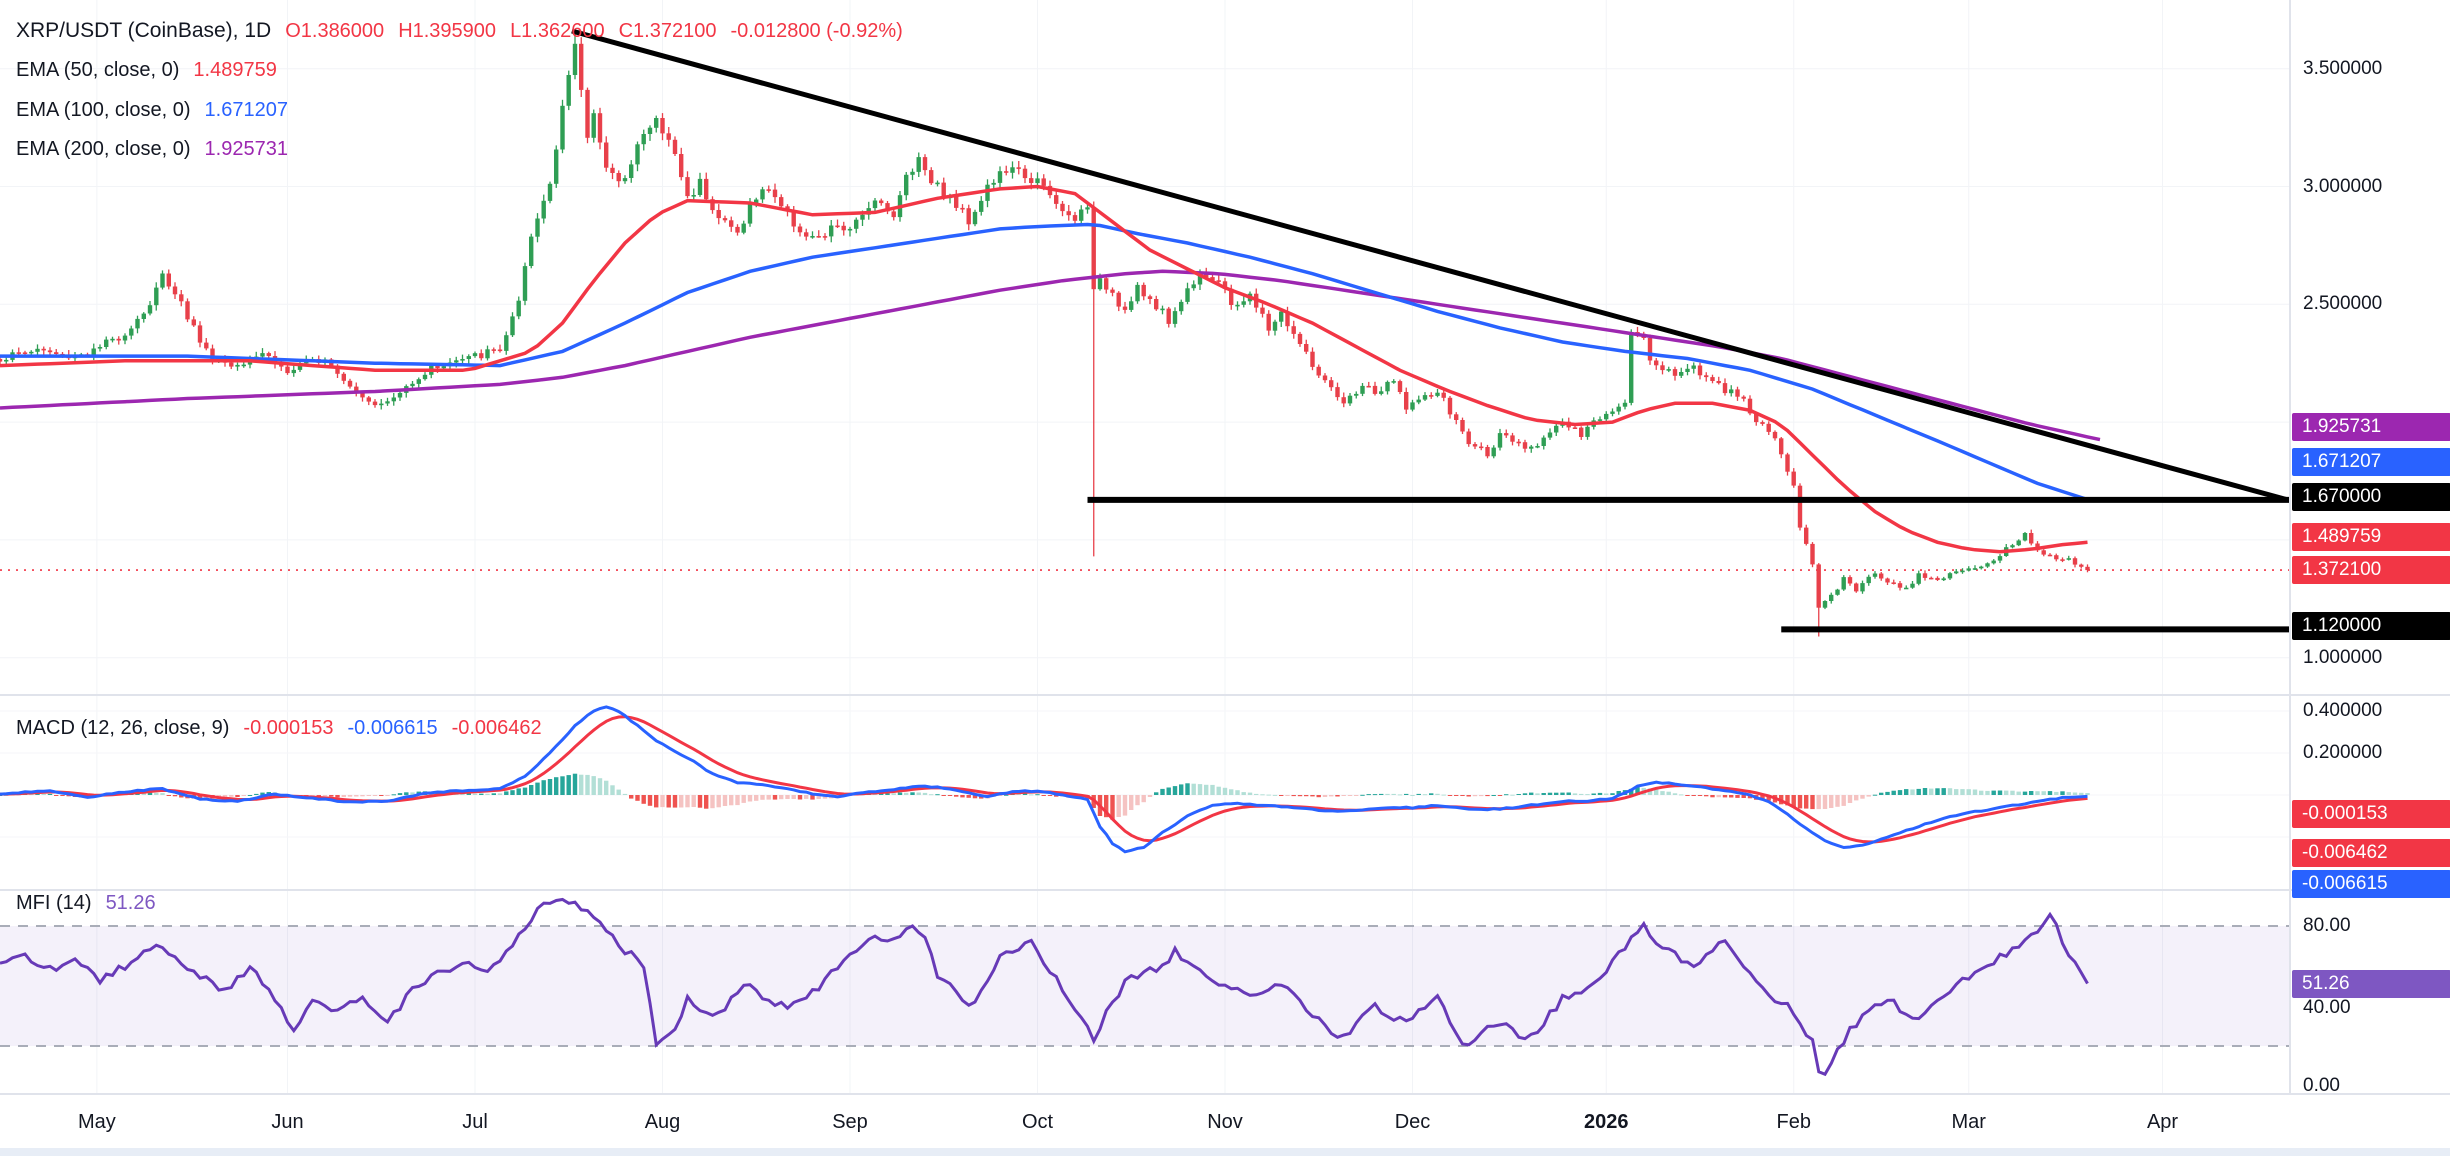  Describe the element at coordinates (1044, 779) in the screenshot. I see `macd-line` at that location.